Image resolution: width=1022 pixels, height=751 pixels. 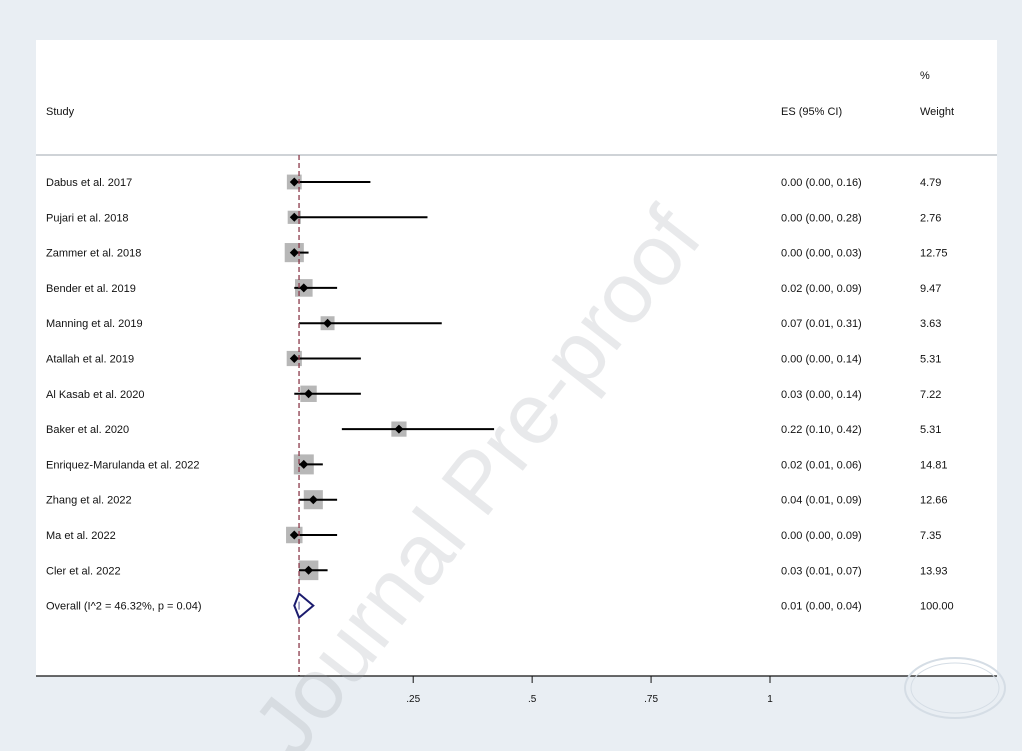 I want to click on study-row: Pujari et al. 2018 0.00 (0.00, 0.28) 2.76, so click(x=493, y=217).